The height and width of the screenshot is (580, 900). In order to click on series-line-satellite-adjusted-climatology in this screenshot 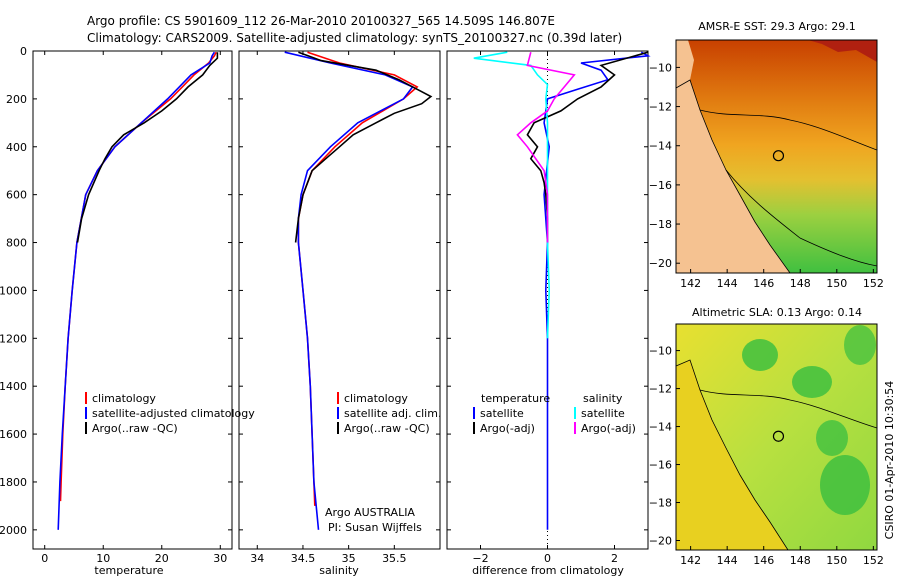, I will do `click(136, 290)`.